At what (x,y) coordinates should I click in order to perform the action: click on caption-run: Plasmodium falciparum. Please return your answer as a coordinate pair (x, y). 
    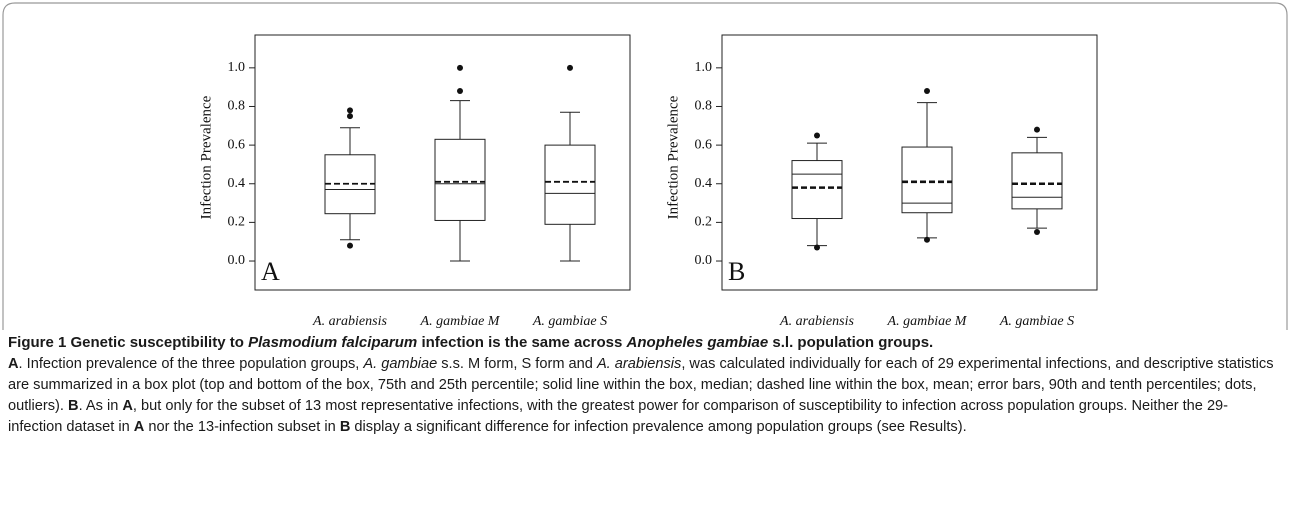
    Looking at the image, I should click on (333, 342).